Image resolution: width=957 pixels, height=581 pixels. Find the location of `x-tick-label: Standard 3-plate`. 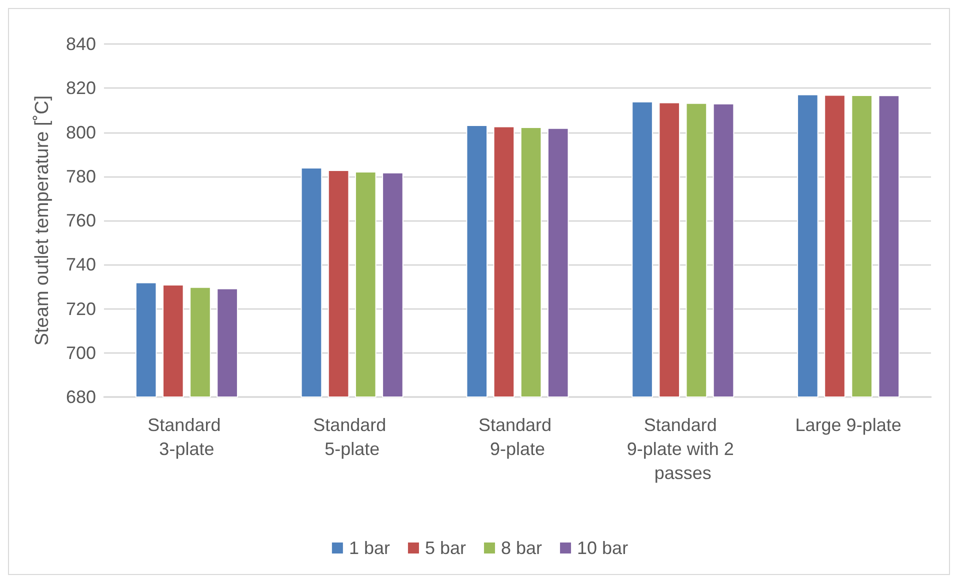

x-tick-label: Standard 3-plate is located at coordinates (187, 437).